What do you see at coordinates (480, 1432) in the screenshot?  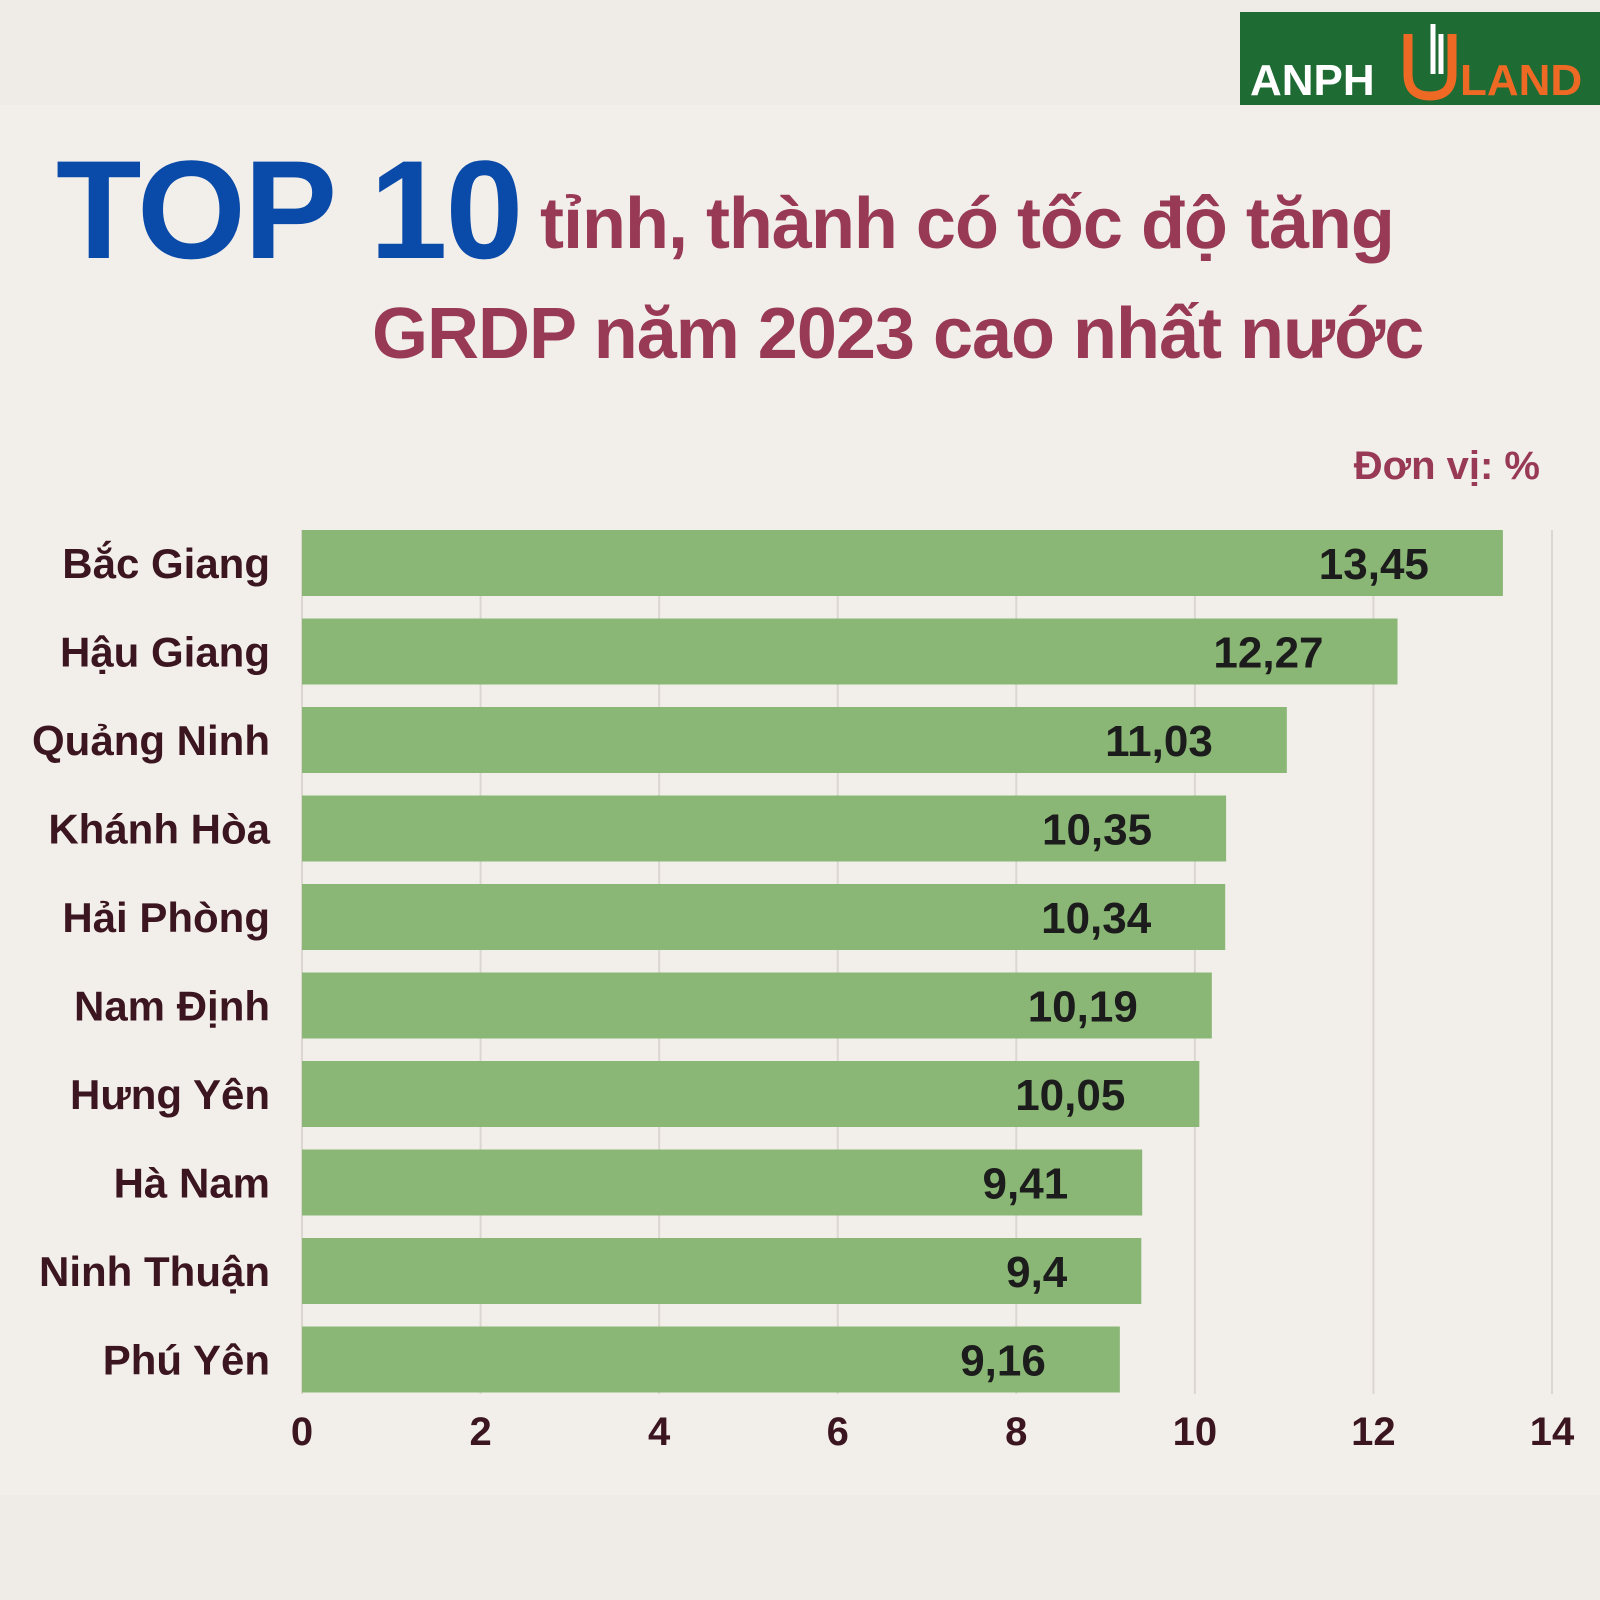 I see `x-tick-label: 2` at bounding box center [480, 1432].